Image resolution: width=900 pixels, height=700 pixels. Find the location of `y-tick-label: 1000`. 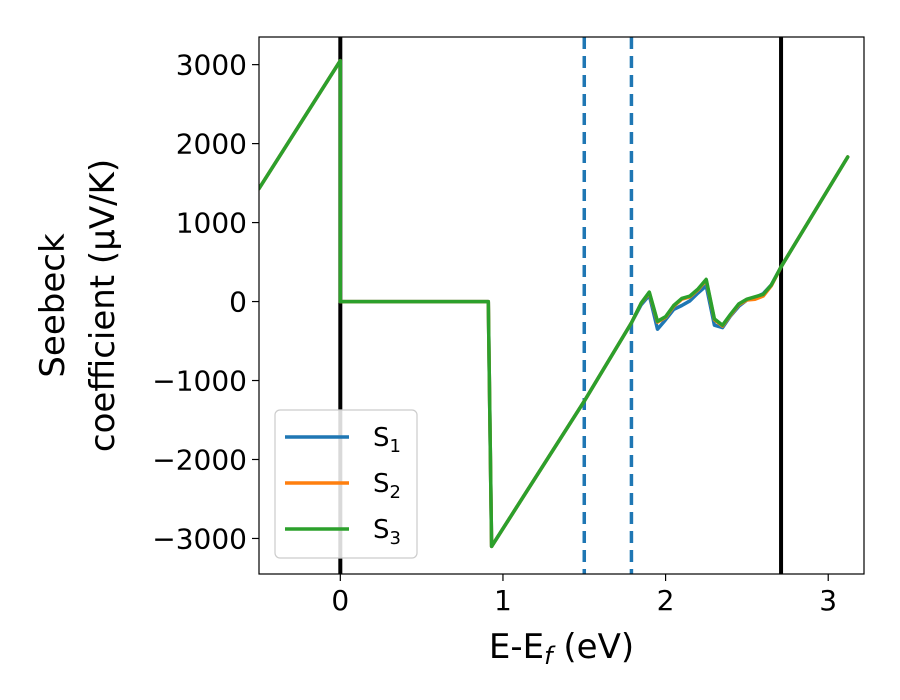

y-tick-label: 1000 is located at coordinates (211, 223).